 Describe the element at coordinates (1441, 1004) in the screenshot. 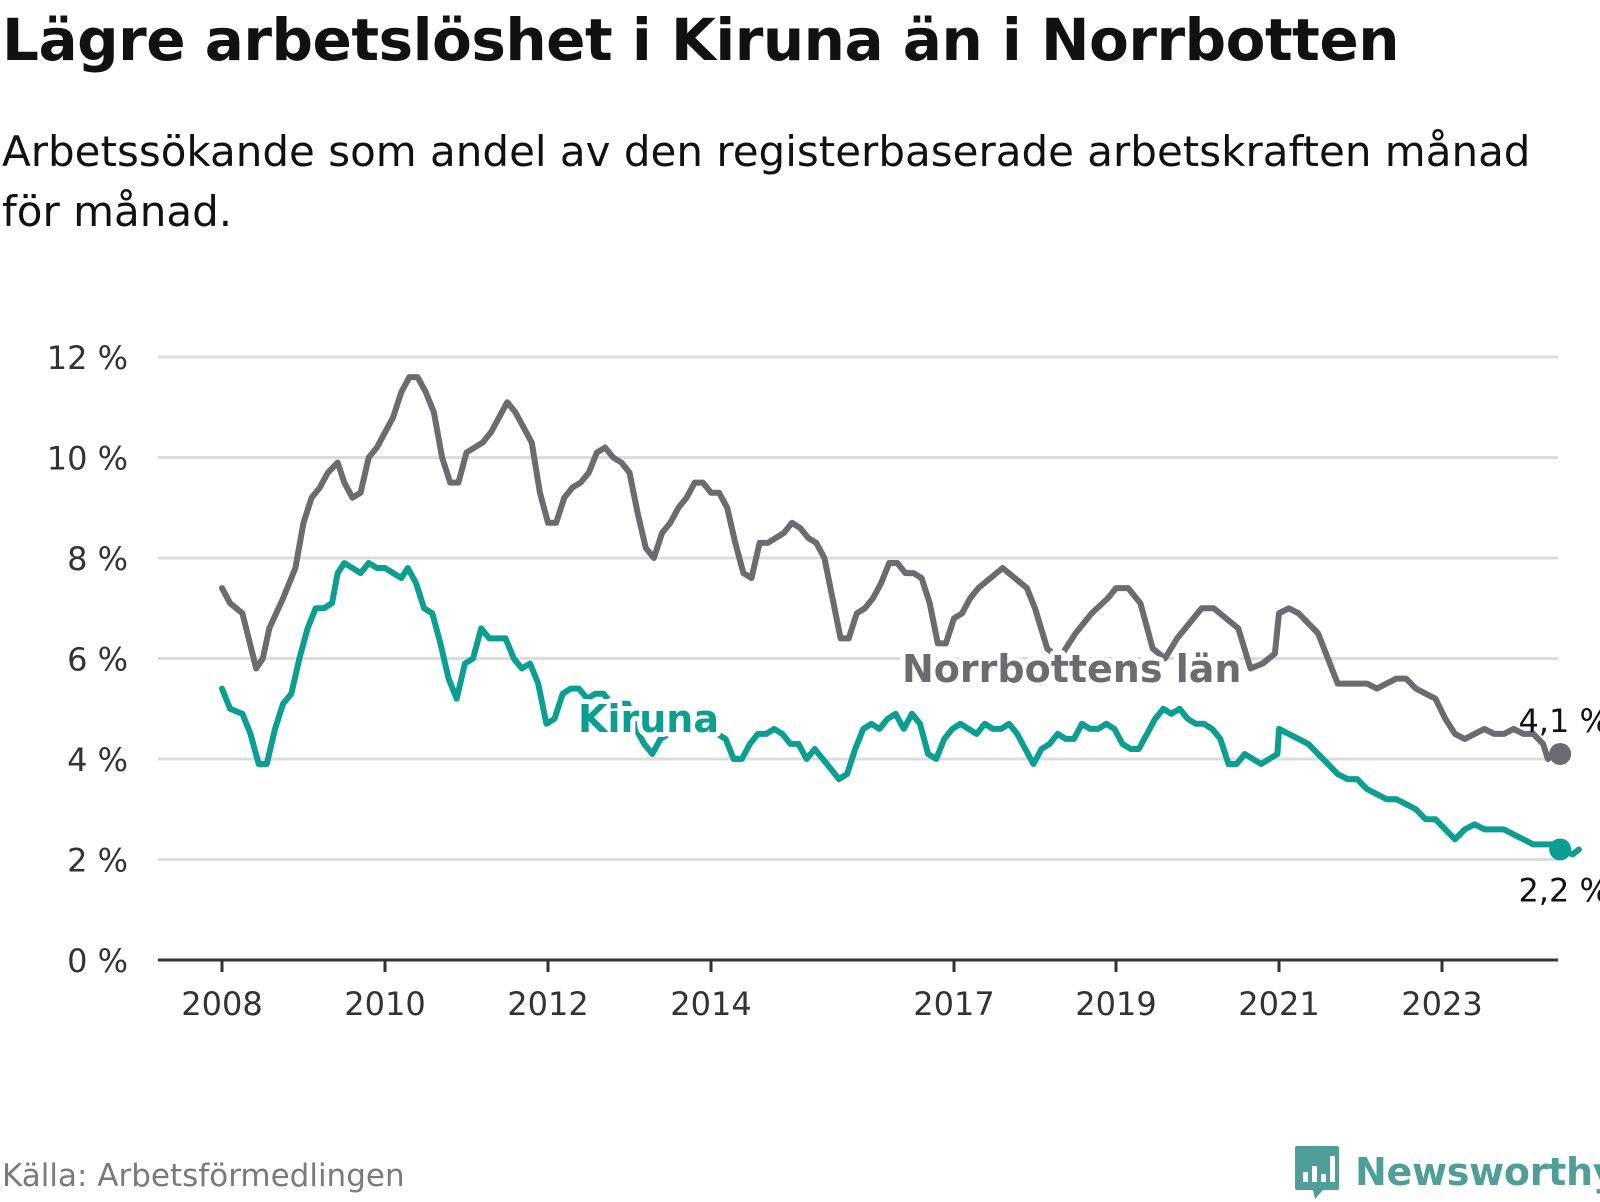

I see `x-tick-label: 2023` at that location.